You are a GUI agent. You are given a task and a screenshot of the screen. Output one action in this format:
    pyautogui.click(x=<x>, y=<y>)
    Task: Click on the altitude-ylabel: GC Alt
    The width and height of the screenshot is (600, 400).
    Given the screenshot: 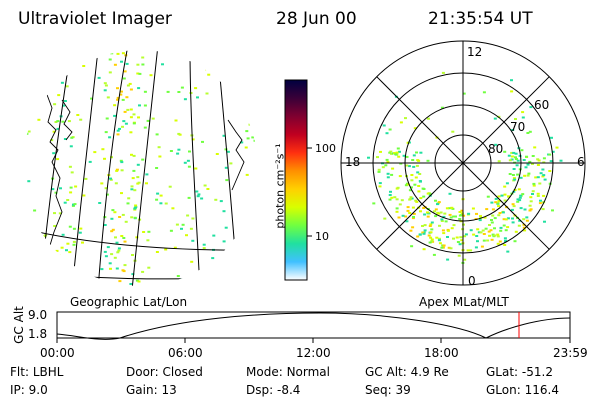 What is the action you would take?
    pyautogui.click(x=19, y=325)
    